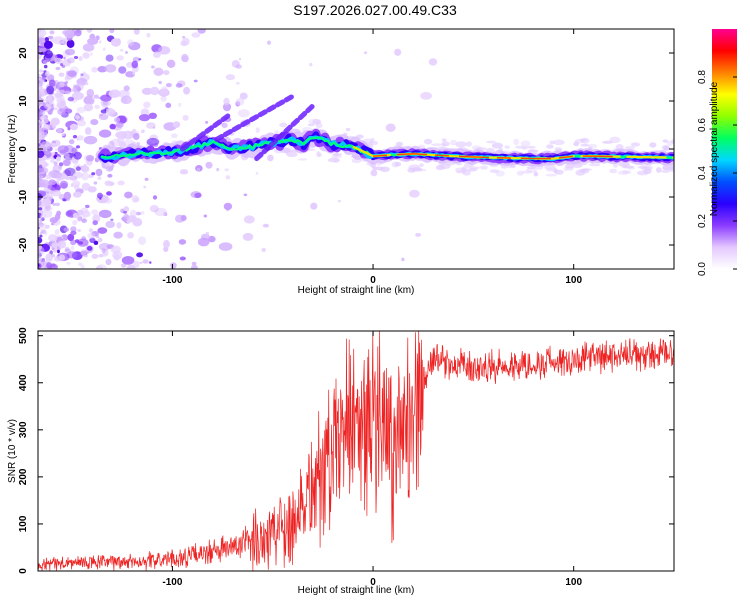 The image size is (750, 600). Describe the element at coordinates (172, 582) in the screenshot. I see `snr-x-tick-label: -100` at that location.